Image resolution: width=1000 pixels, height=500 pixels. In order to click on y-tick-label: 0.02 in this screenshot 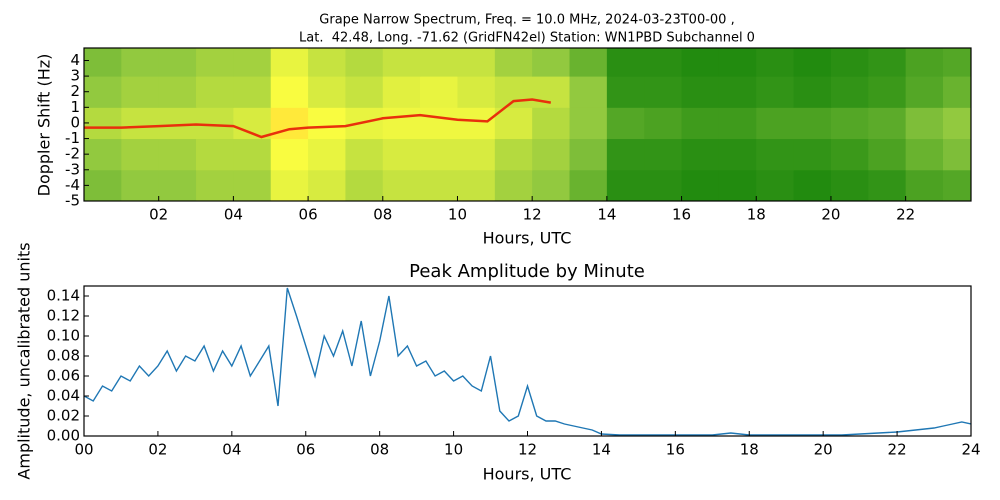, I will do `click(63, 416)`.